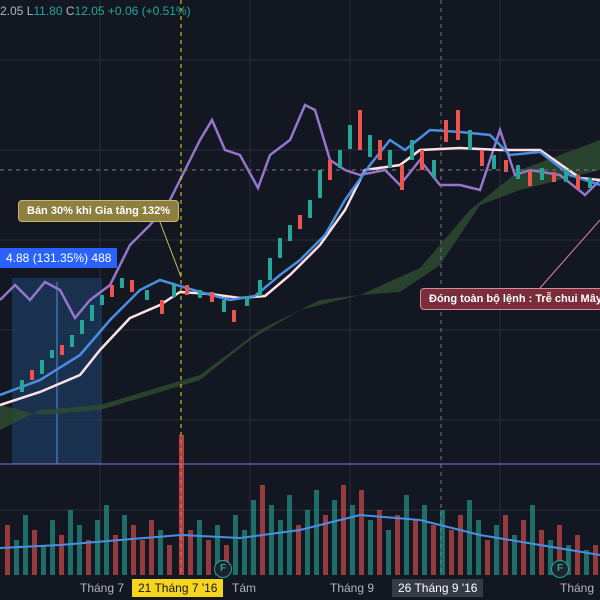 The image size is (600, 600). Describe the element at coordinates (577, 588) in the screenshot. I see `xaxis-label-last: Tháng` at that location.